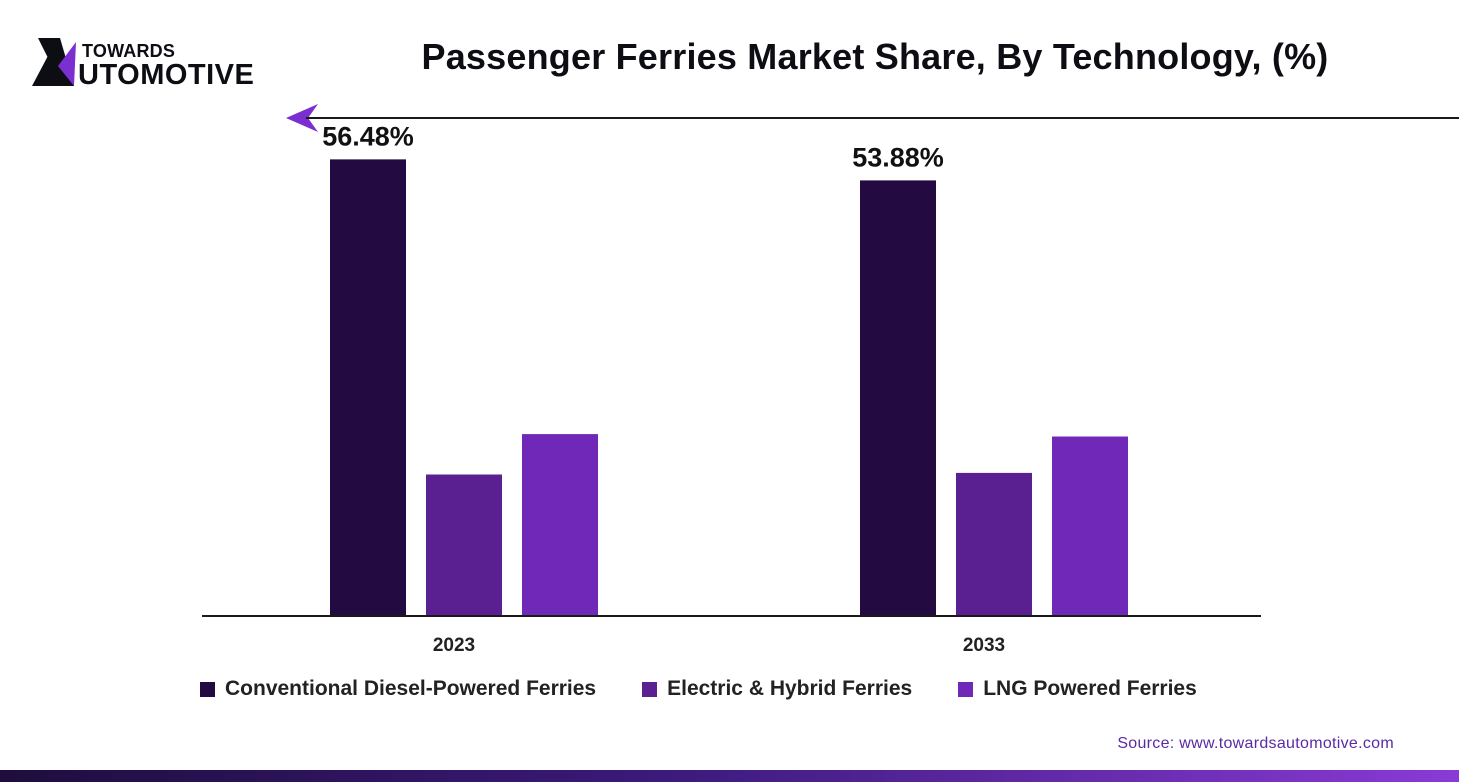 The width and height of the screenshot is (1459, 782). I want to click on legend-swatch-electric, so click(650, 689).